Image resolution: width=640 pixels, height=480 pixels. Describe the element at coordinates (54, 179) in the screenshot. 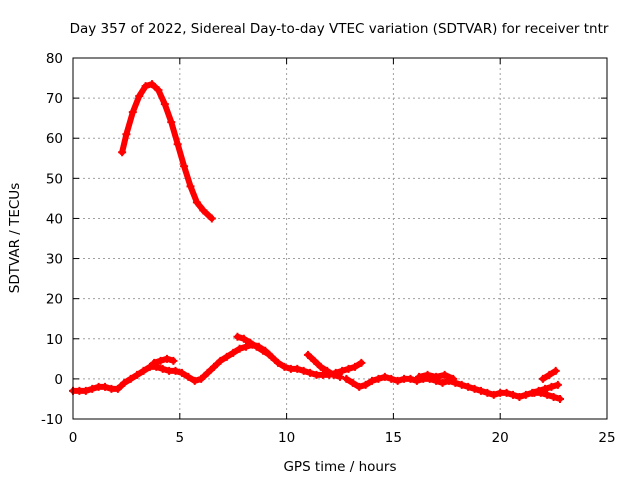

I see `y-tick-label: 50` at that location.